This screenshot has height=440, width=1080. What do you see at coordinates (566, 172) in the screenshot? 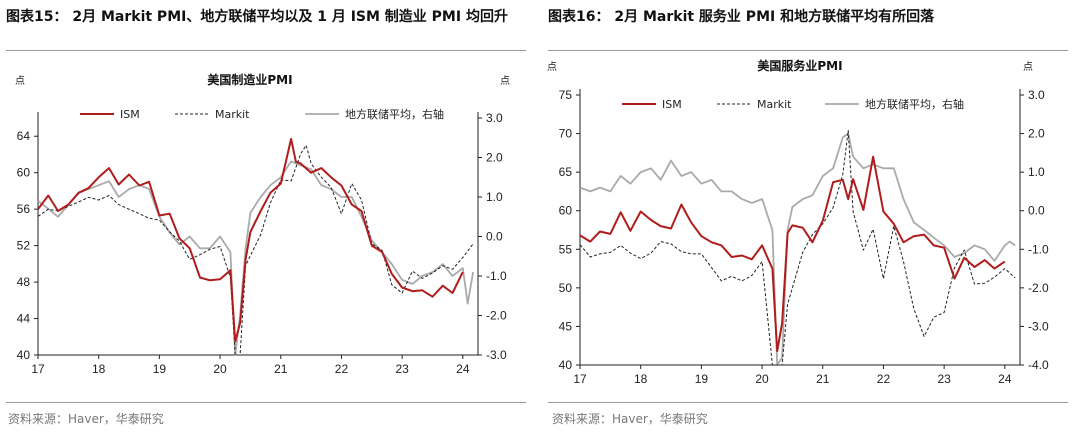
I see `left-tick-label: 65` at bounding box center [566, 172].